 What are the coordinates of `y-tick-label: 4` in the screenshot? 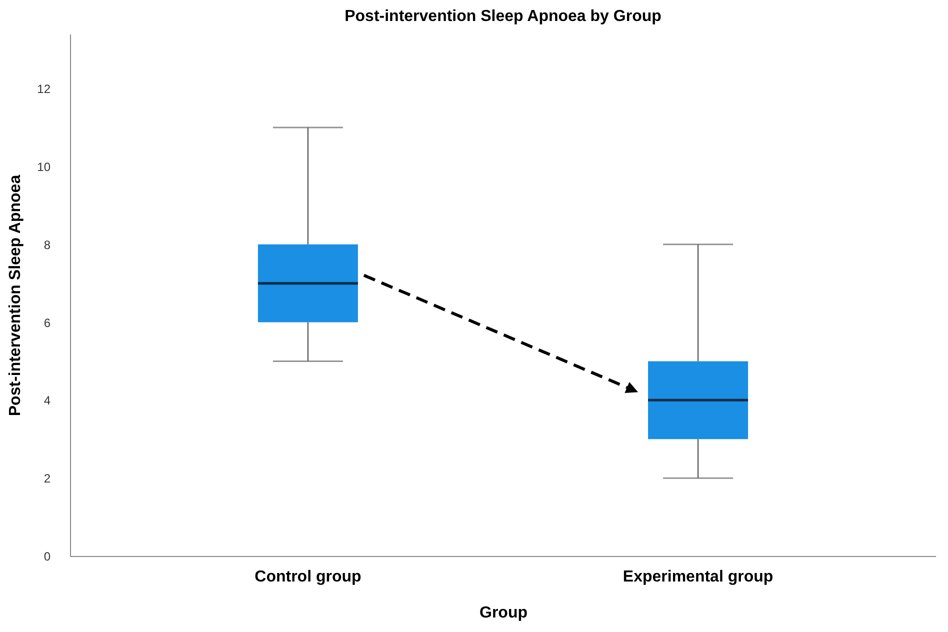 It's located at (47, 401).